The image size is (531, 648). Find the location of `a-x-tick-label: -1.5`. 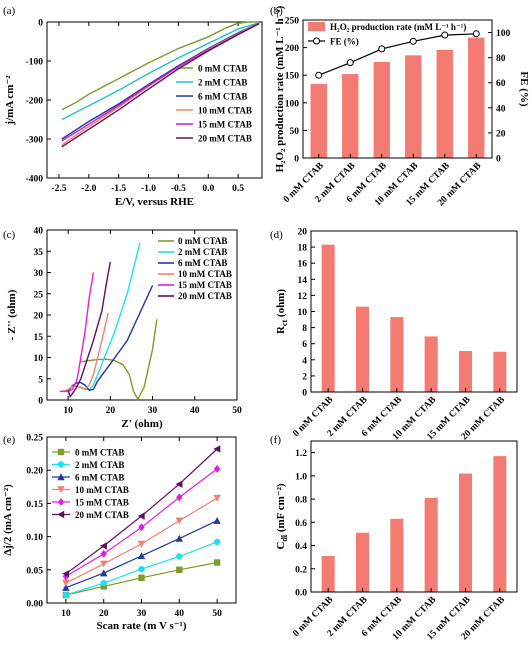

a-x-tick-label: -1.5 is located at coordinates (118, 189).